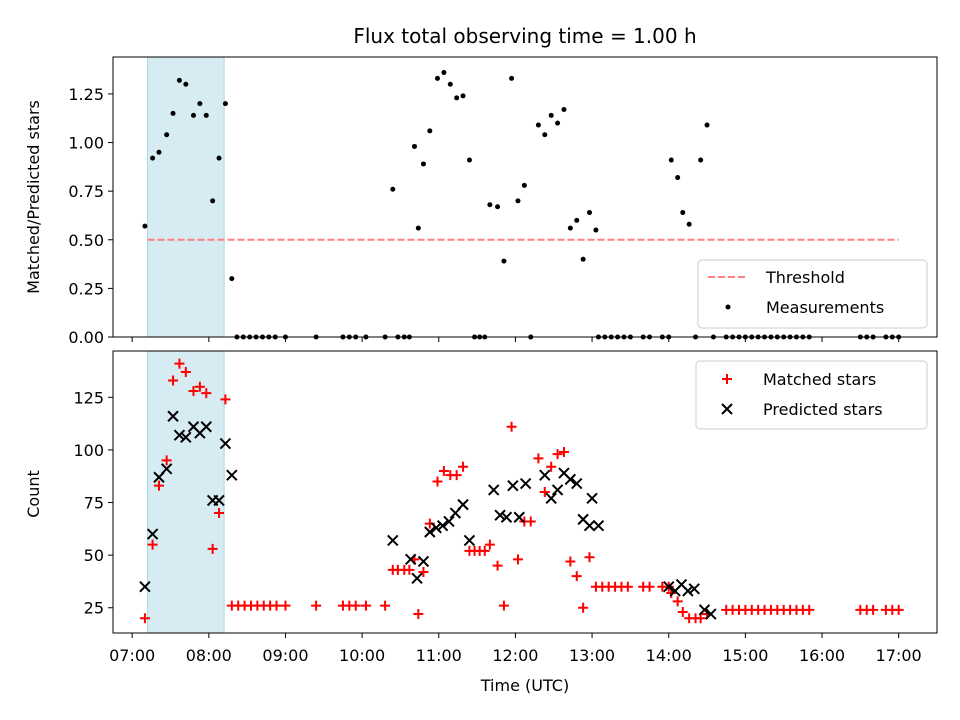 The height and width of the screenshot is (720, 960). What do you see at coordinates (132, 655) in the screenshot?
I see `bottom-x-tick-label: 07:00` at bounding box center [132, 655].